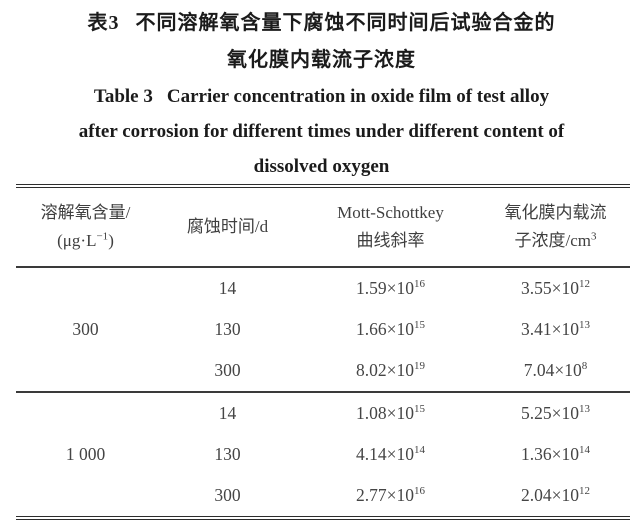  Describe the element at coordinates (555, 288) in the screenshot. I see `cell-concentration: 3.55×10¹²` at that location.